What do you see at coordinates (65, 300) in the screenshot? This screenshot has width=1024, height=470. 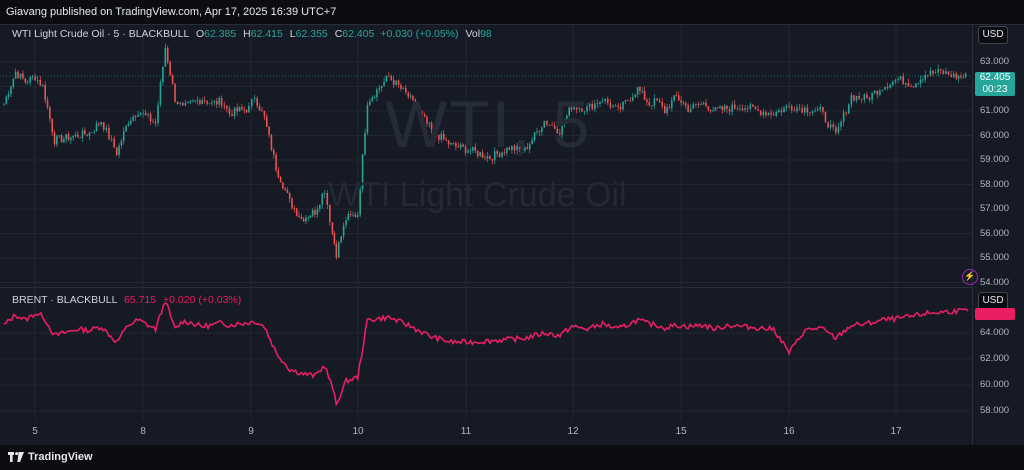 I see `brent-title: BRENT · BLACKBULL` at bounding box center [65, 300].